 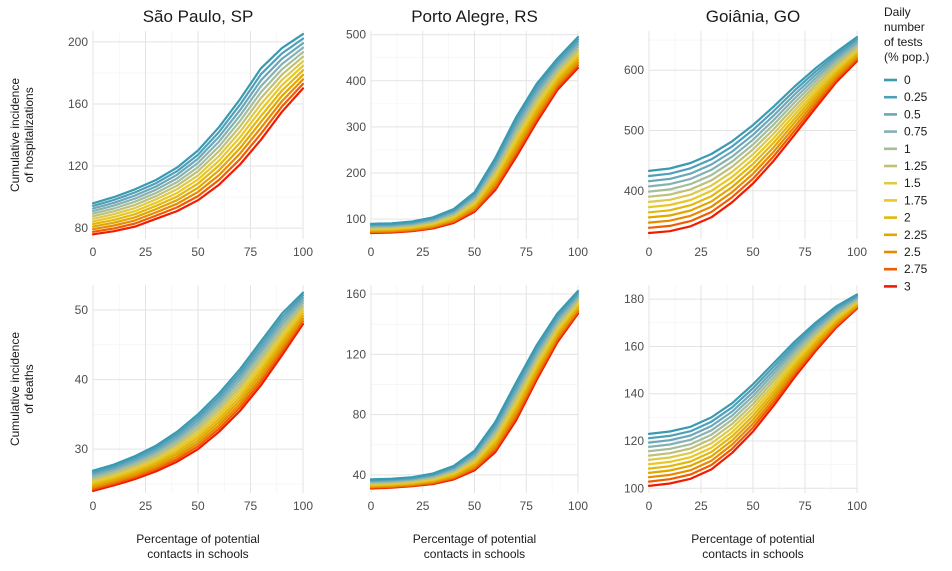 What do you see at coordinates (897, 12) in the screenshot?
I see `legend-title-line: Daily` at bounding box center [897, 12].